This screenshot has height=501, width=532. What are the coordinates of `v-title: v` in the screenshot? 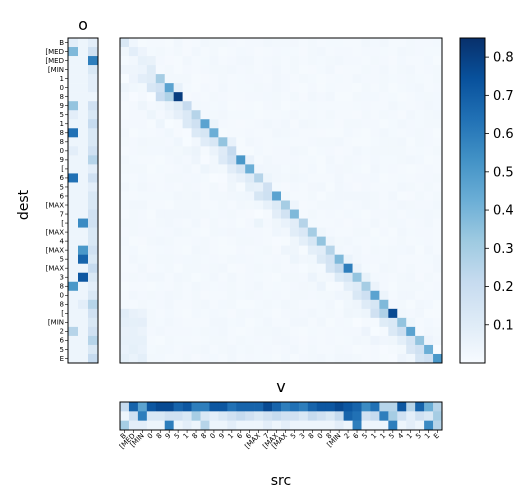 It's located at (280, 386).